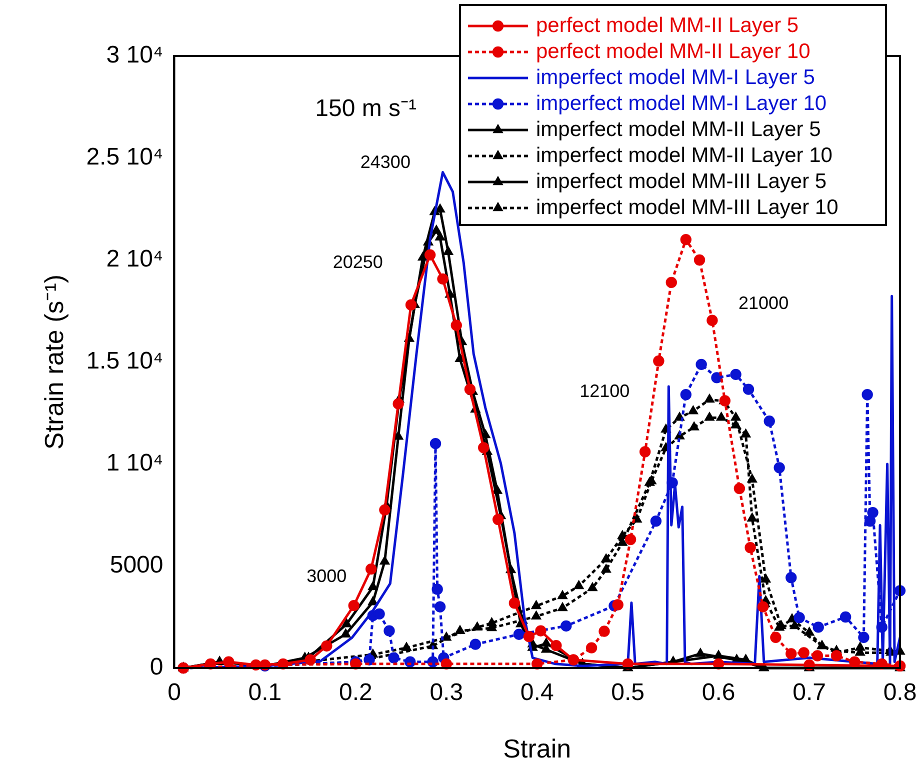 This screenshot has height=778, width=922. I want to click on y-axis-title: Strain rate (s⁻¹), so click(53, 362).